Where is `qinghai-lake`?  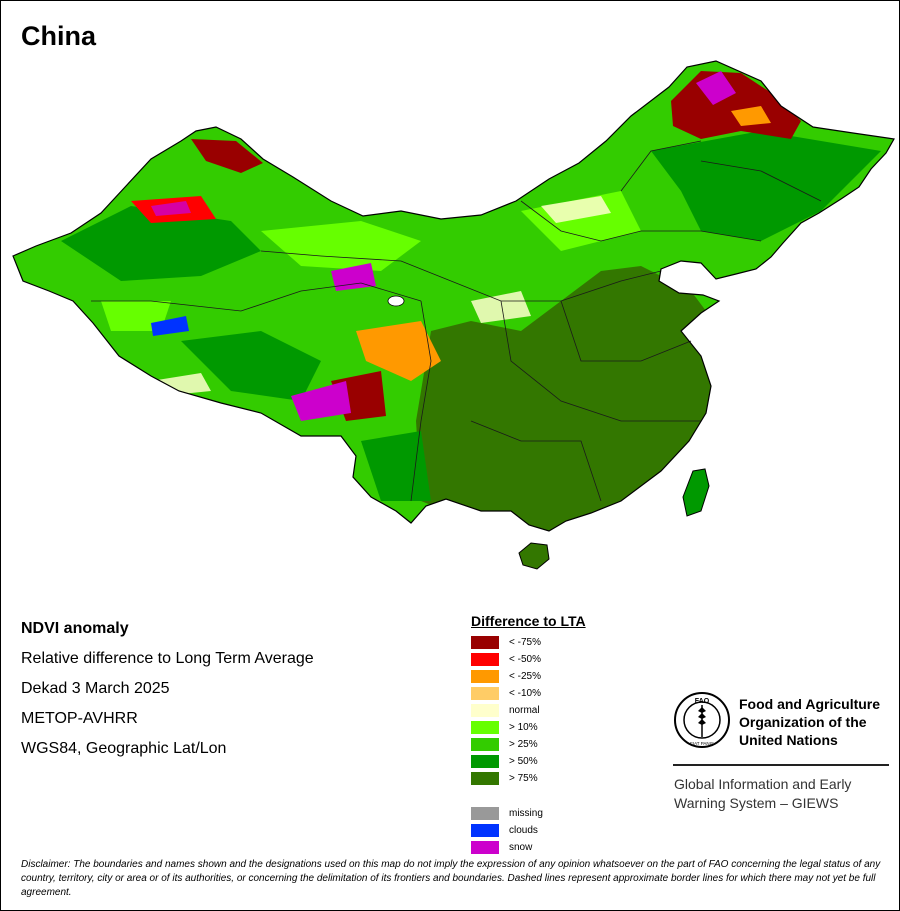 qinghai-lake is located at coordinates (396, 301).